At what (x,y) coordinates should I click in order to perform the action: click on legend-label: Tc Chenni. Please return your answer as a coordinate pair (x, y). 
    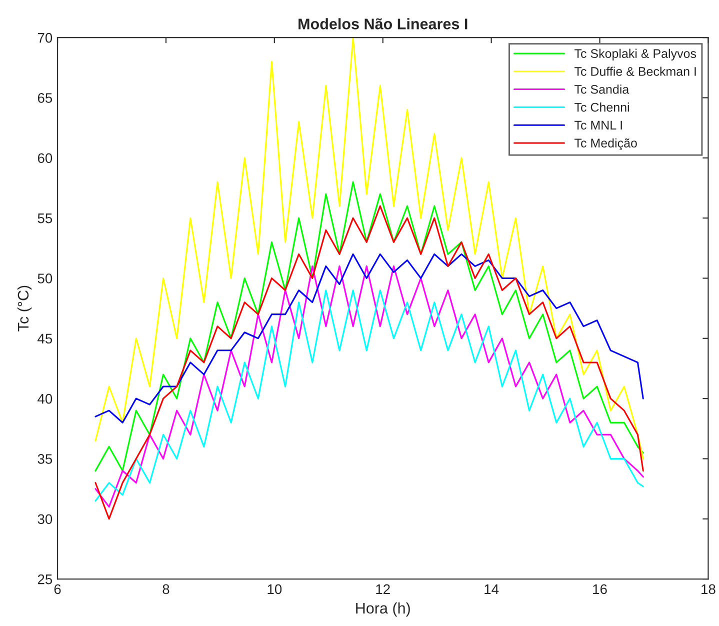
    Looking at the image, I should click on (601, 107).